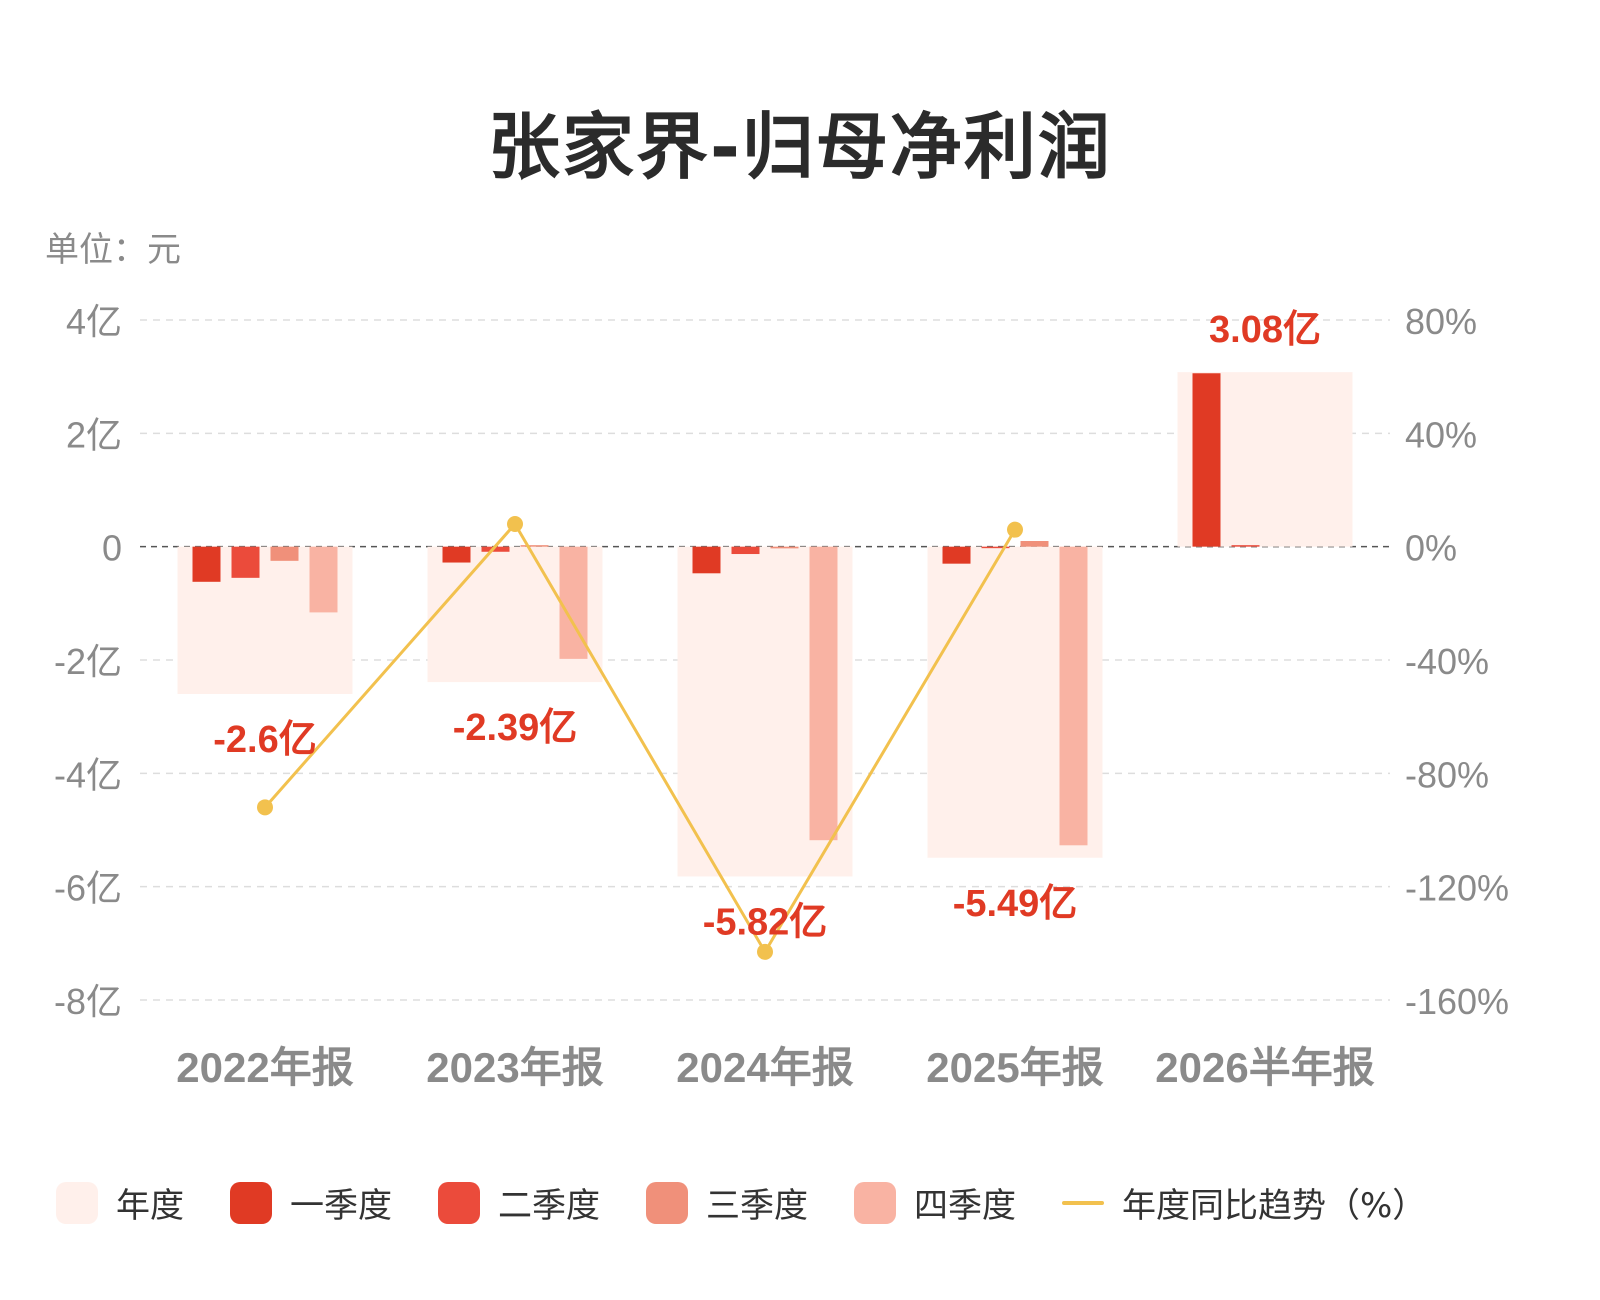 This screenshot has width=1600, height=1300. What do you see at coordinates (1264, 1067) in the screenshot?
I see `x-tick-label: 2026半年报` at bounding box center [1264, 1067].